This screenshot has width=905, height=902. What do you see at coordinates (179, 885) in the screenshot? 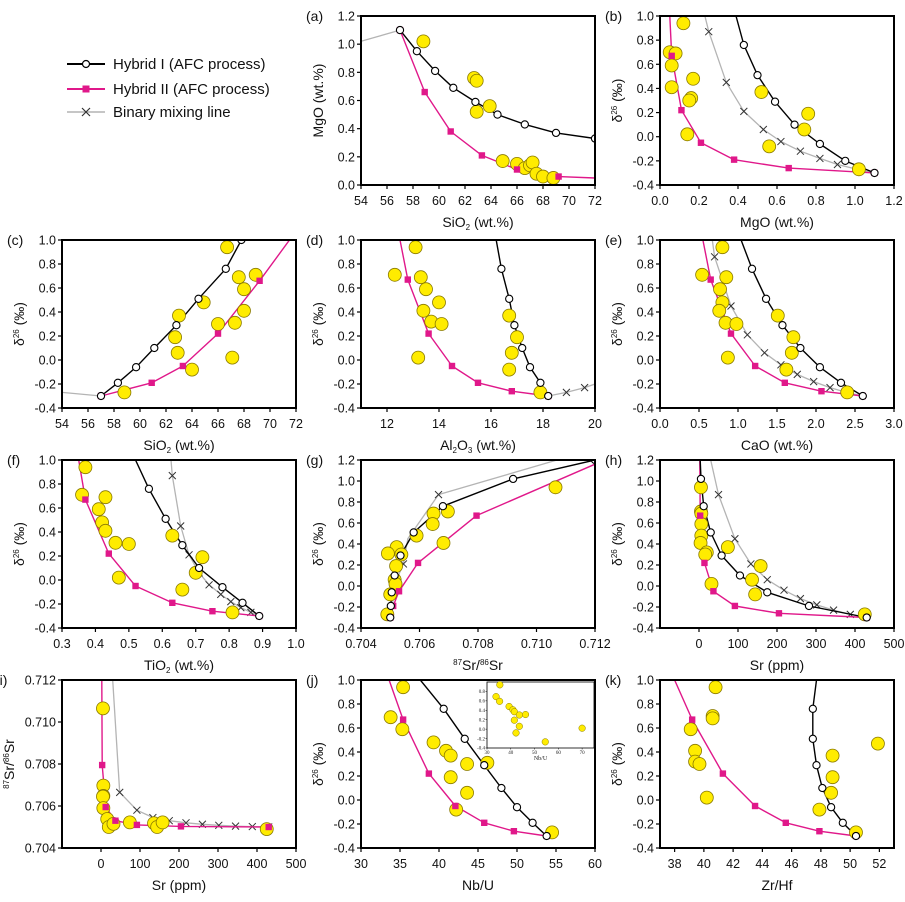
I see `x-axis-label: Sr (ppm)` at bounding box center [179, 885].